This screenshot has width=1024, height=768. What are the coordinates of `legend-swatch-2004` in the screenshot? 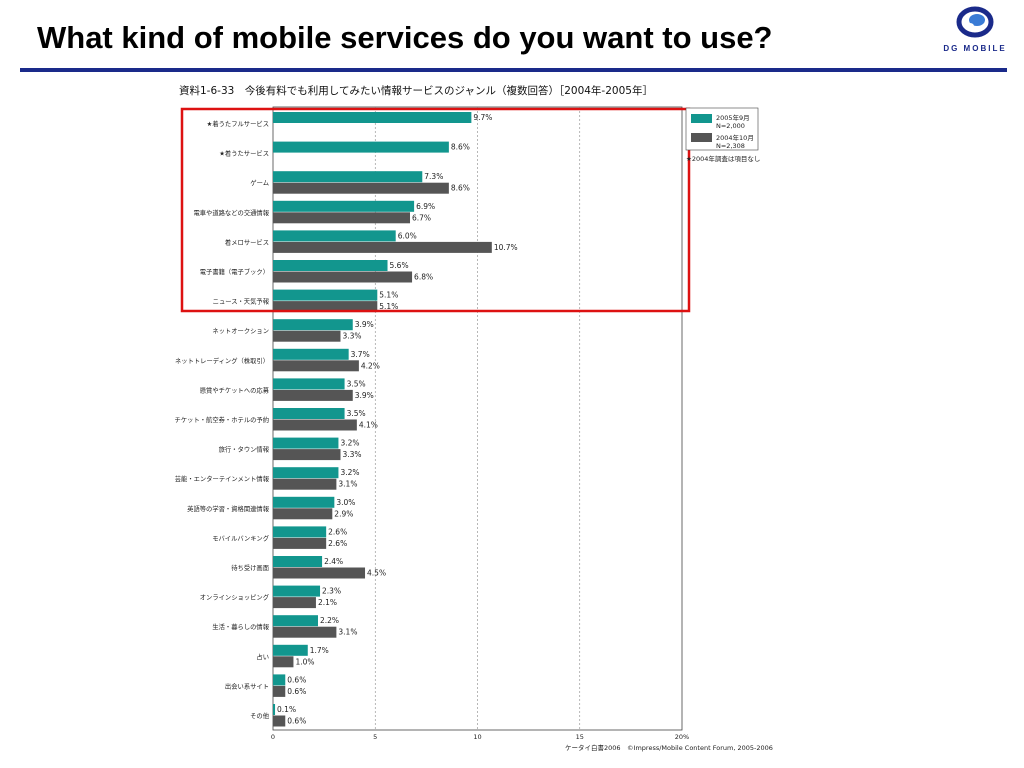 It's located at (701, 137).